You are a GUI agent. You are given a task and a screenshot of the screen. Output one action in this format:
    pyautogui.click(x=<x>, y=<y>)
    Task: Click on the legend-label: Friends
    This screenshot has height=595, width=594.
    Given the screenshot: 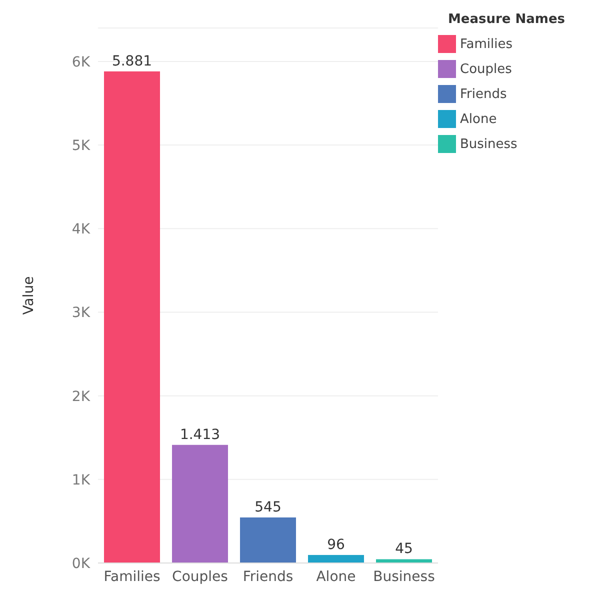 What is the action you would take?
    pyautogui.click(x=483, y=94)
    